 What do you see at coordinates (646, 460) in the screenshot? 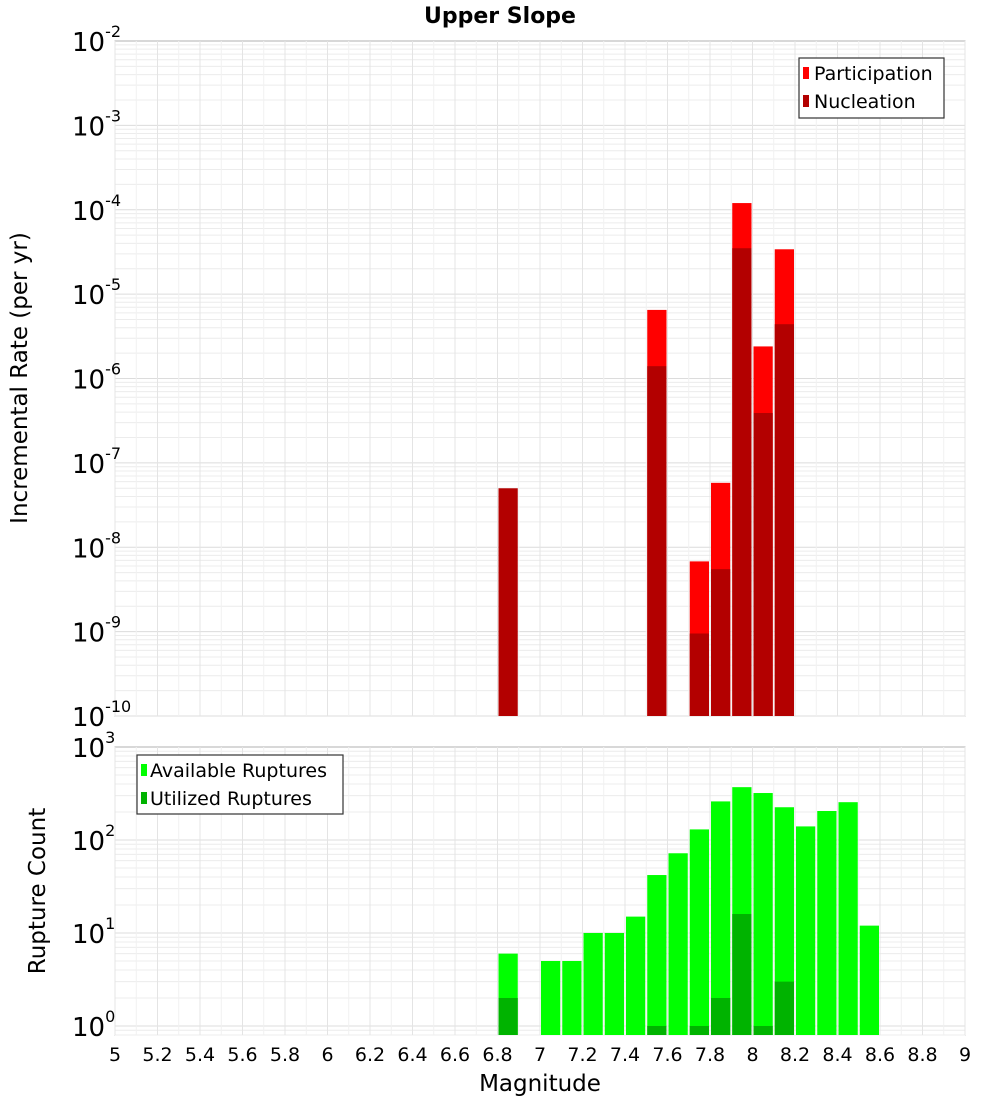
I see `top-bars` at bounding box center [646, 460].